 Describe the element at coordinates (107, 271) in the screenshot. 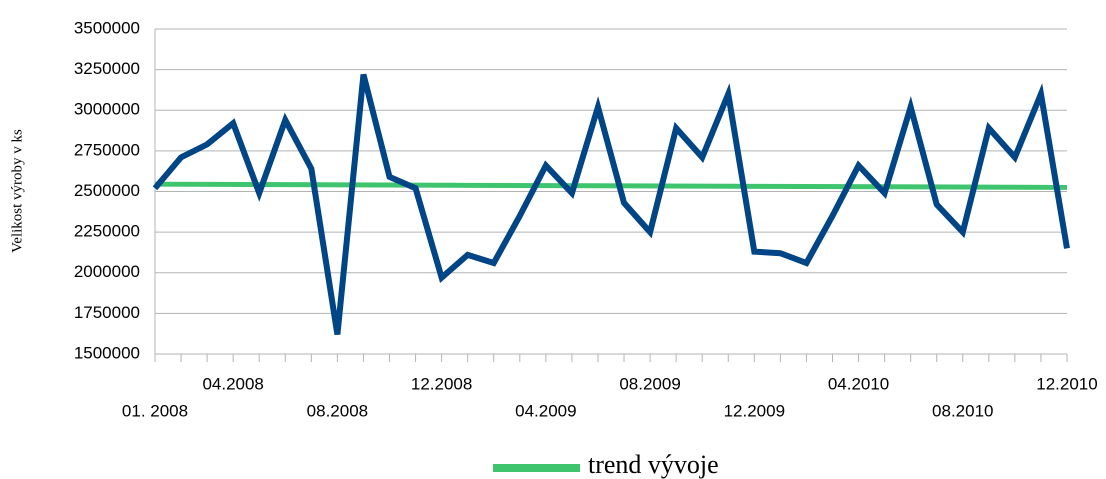

I see `y-tick-label: 2000000` at that location.